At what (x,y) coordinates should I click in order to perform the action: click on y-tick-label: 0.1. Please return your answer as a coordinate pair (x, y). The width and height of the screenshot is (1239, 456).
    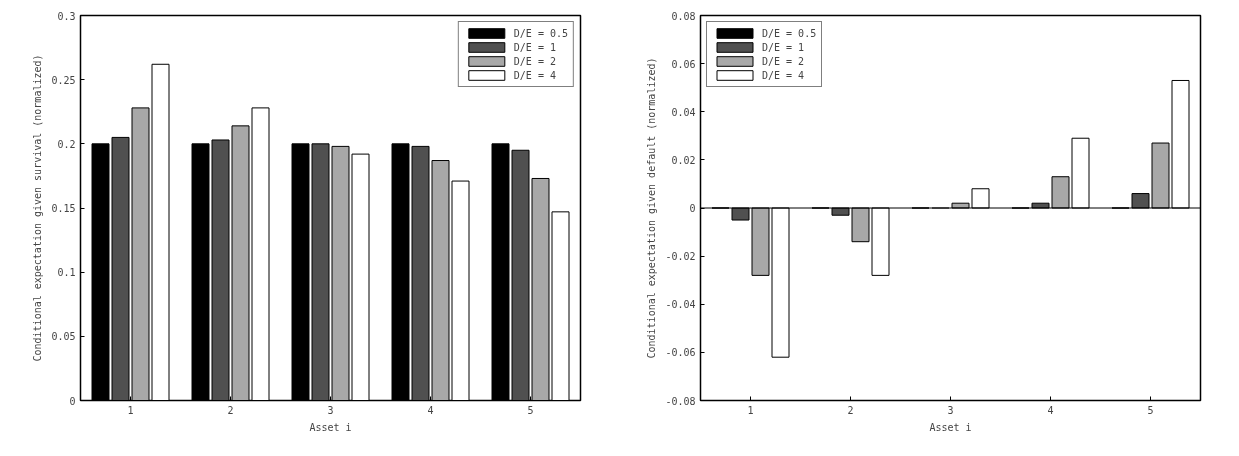
    Looking at the image, I should click on (66, 273).